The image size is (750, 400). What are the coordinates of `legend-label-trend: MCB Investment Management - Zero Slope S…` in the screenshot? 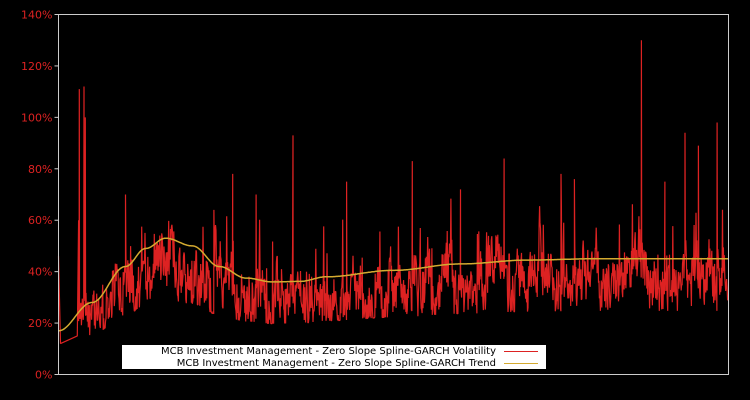 It's located at (336, 363).